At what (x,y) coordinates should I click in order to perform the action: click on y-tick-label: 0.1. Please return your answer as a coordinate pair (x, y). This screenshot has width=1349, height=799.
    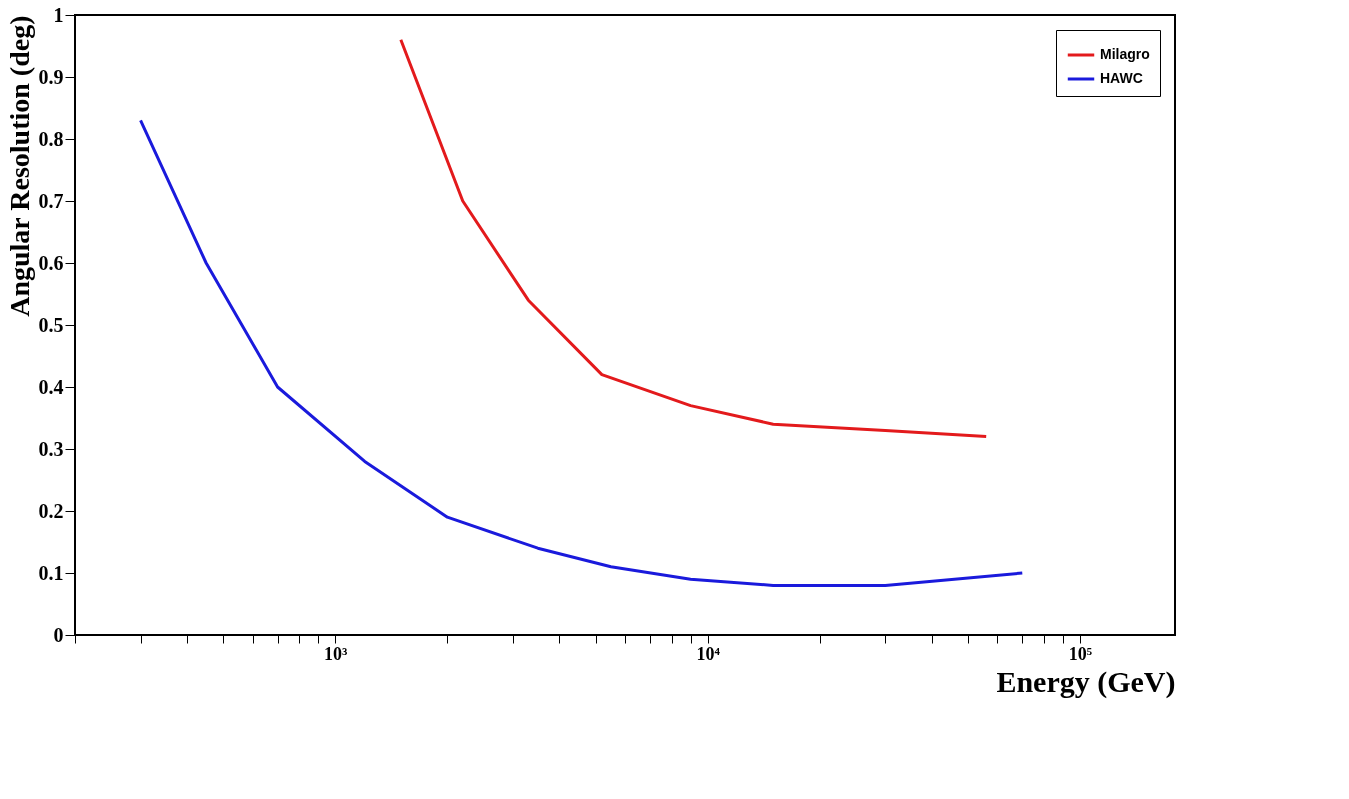
    Looking at the image, I should click on (51, 572).